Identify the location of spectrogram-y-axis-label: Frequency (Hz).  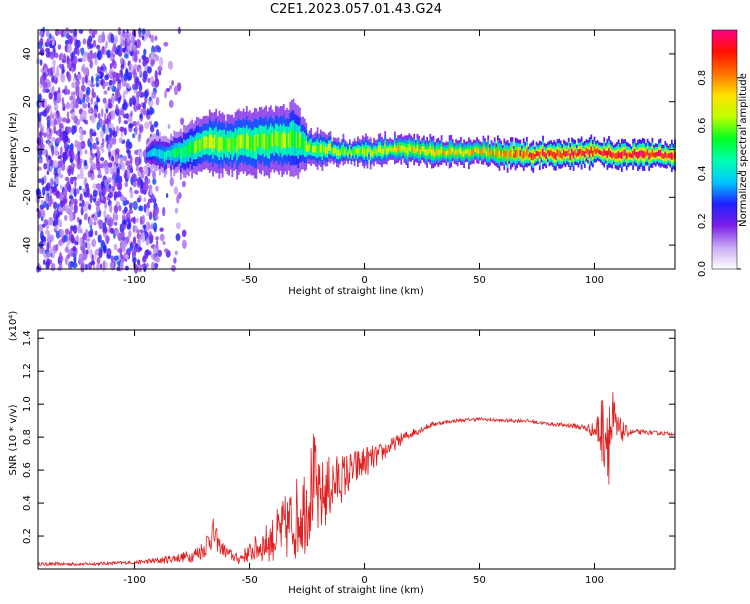
(13, 150).